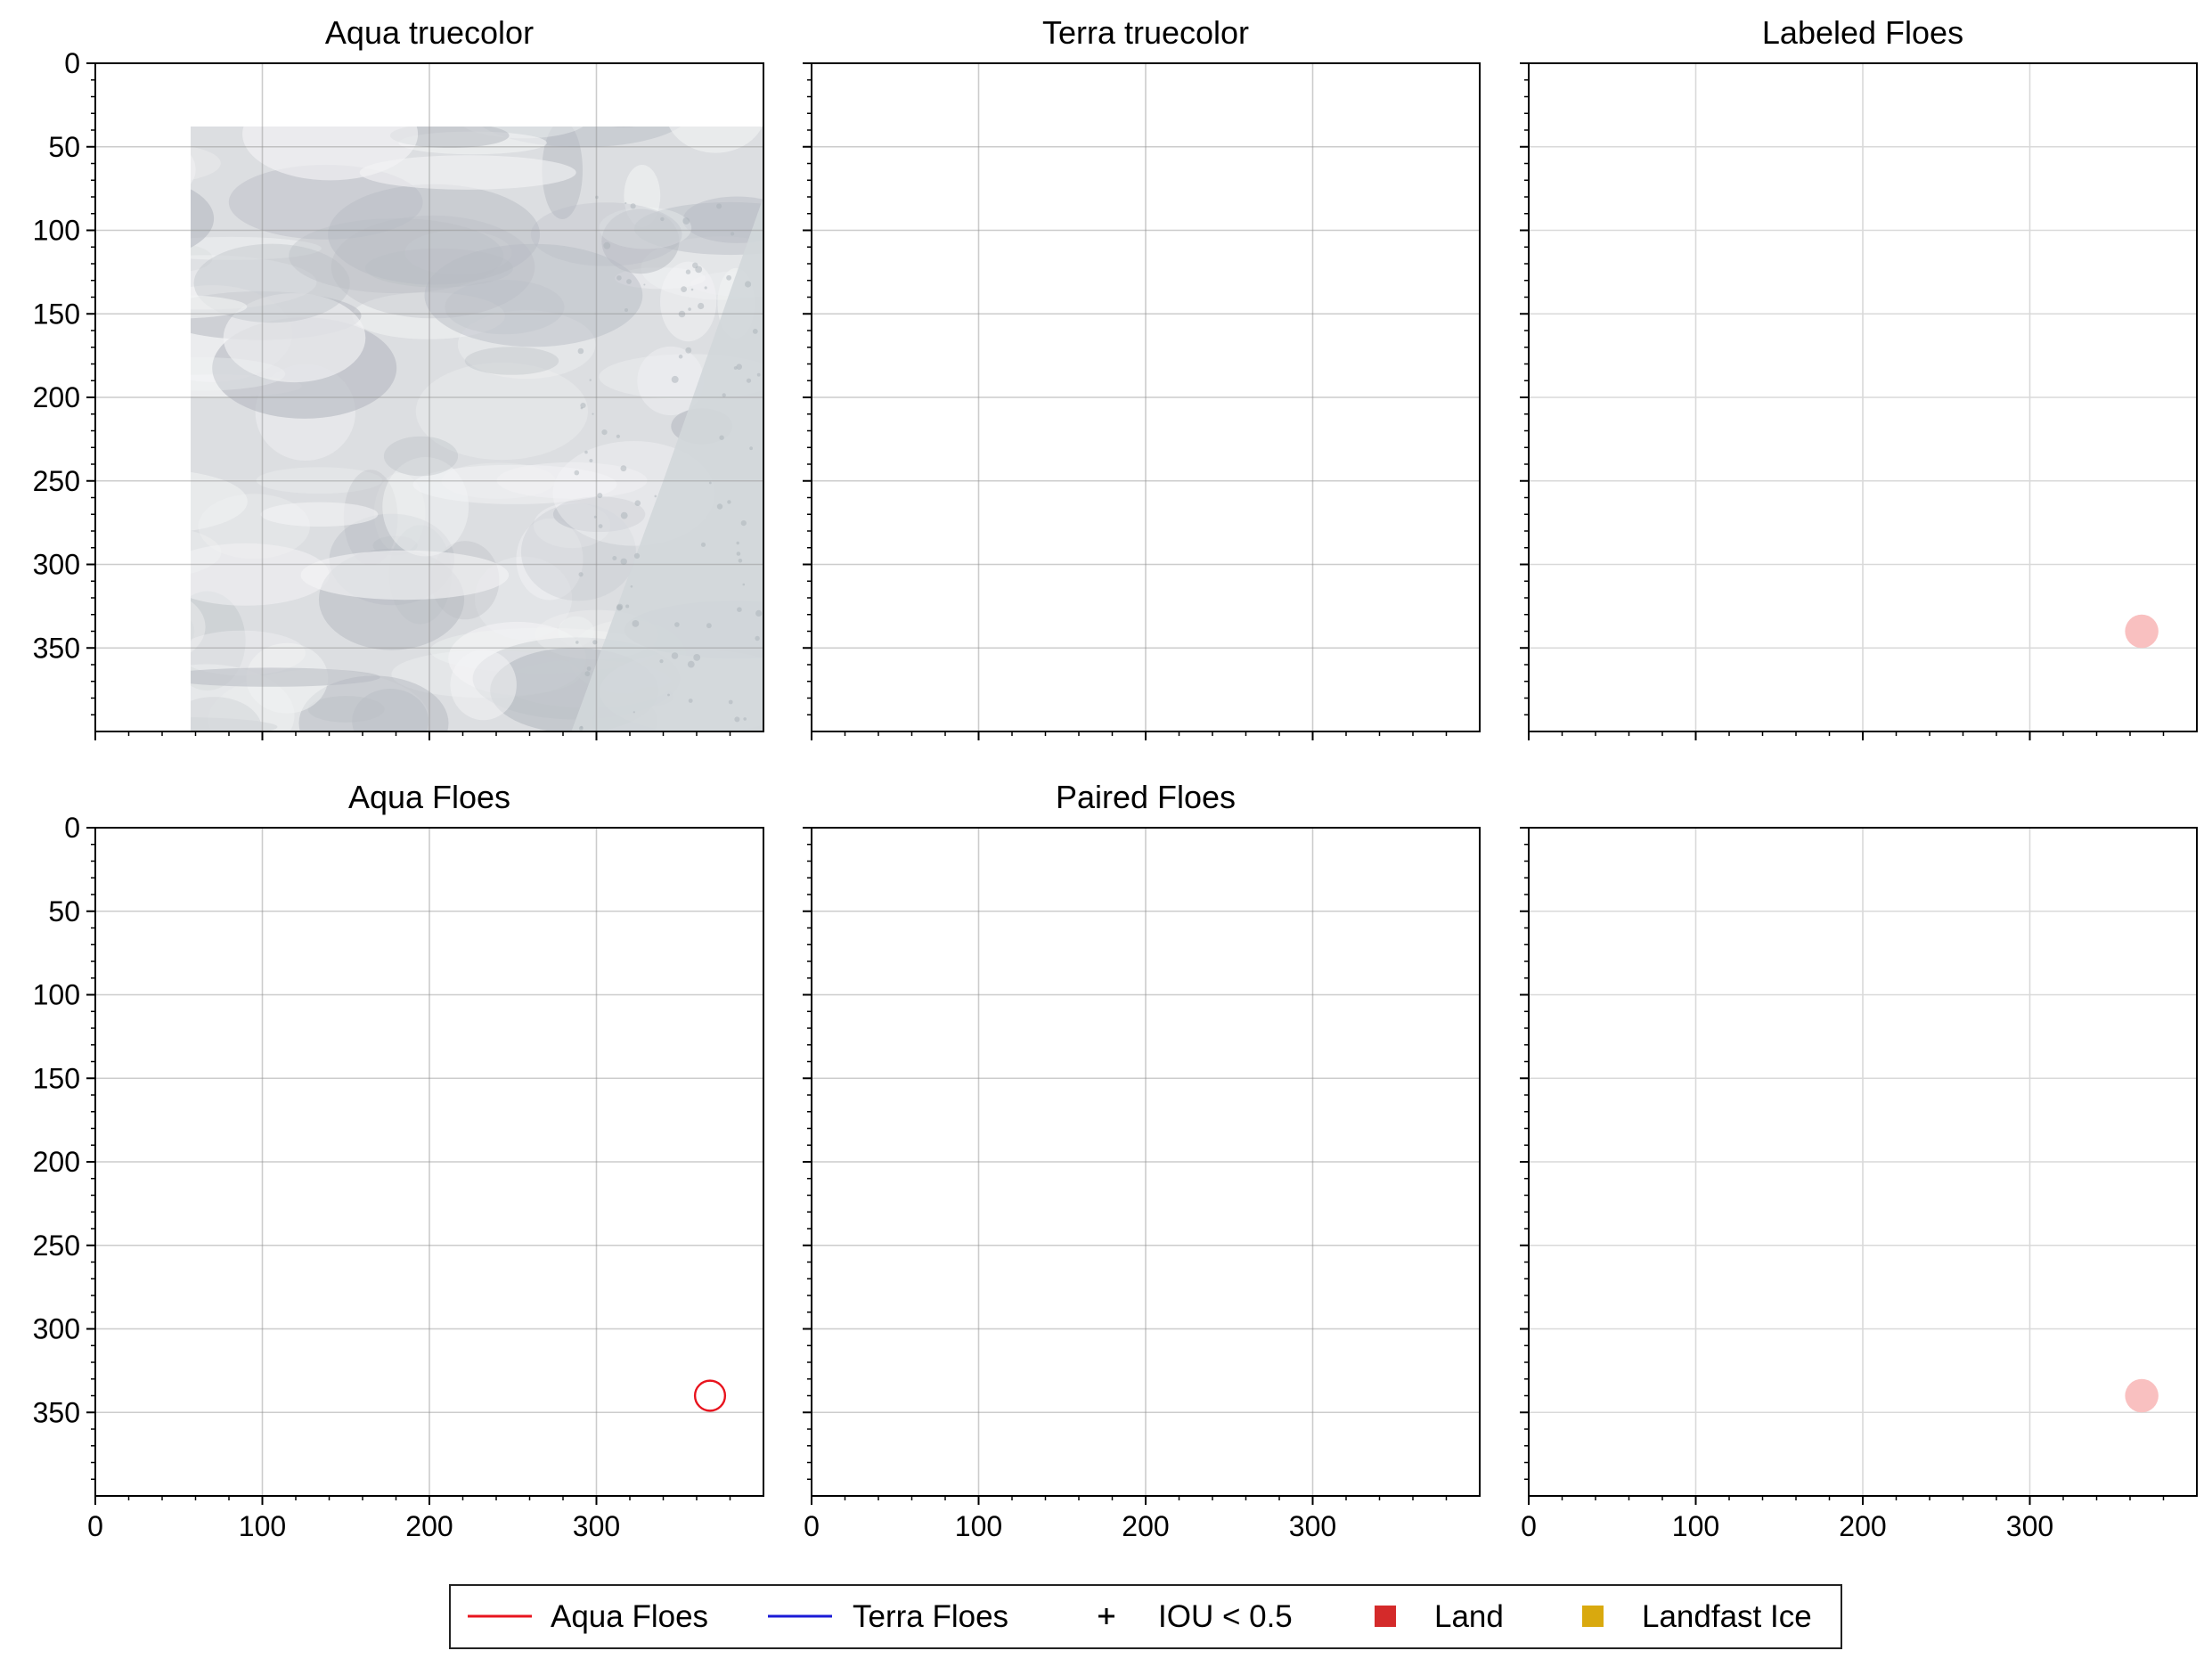 Image resolution: width=2212 pixels, height=1667 pixels. I want to click on panel-top-right: Labeled Floes, so click(1859, 377).